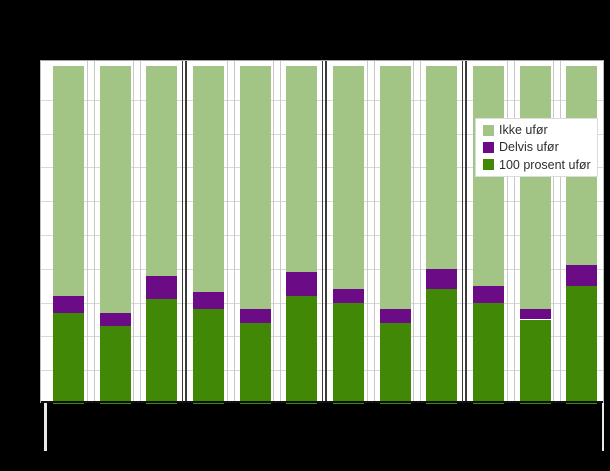 Image resolution: width=610 pixels, height=471 pixels. What do you see at coordinates (162, 171) in the screenshot?
I see `bar-3-segment-ikke-uf-r` at bounding box center [162, 171].